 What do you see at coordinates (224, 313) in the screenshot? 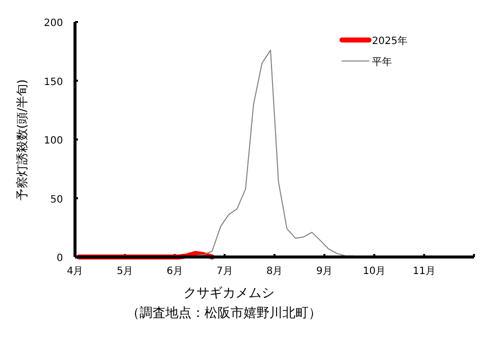
I see `text: （調査地点：松阪市嬉野川北町）` at bounding box center [224, 313].